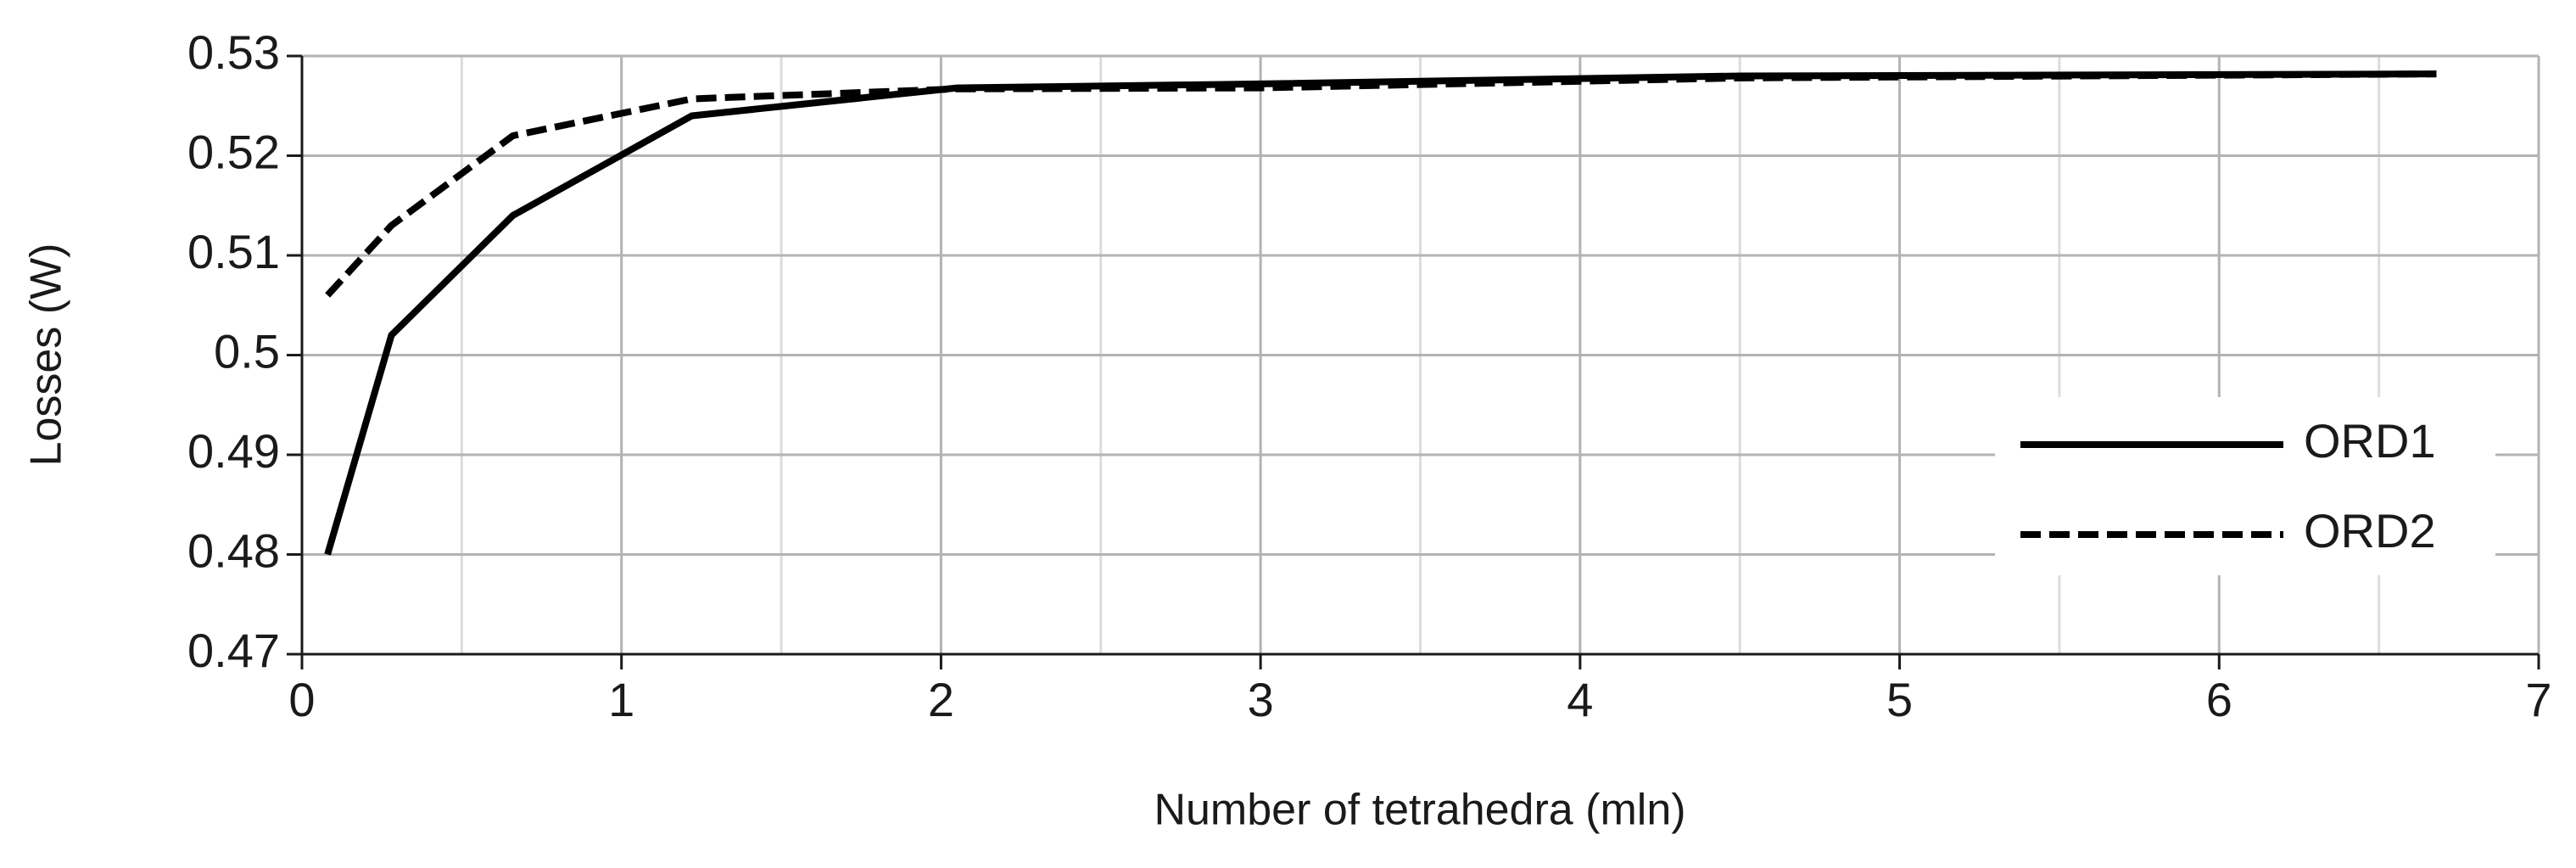 Image resolution: width=2576 pixels, height=868 pixels. Describe the element at coordinates (2538, 700) in the screenshot. I see `x-tick-label: 7` at that location.